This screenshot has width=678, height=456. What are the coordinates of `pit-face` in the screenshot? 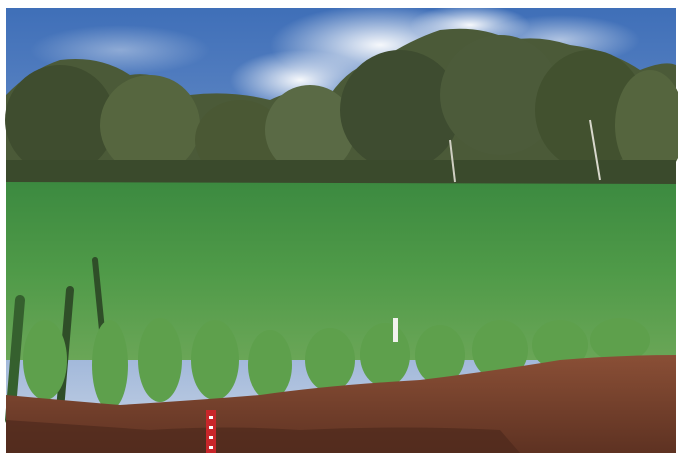 It's located at (263, 436).